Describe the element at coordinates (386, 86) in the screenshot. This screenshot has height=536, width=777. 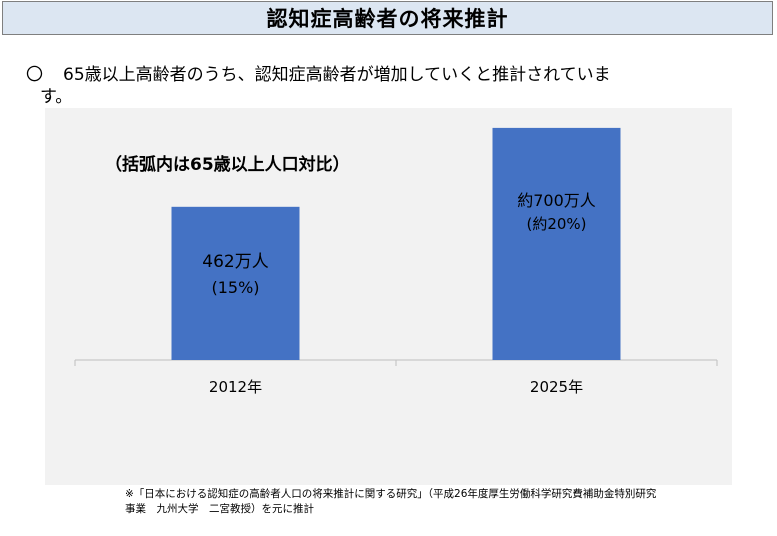
I see `summary-statement: 〇 65歳以上高齢者のうち、認知症高齢者が増加していくと推計されていま す。` at that location.